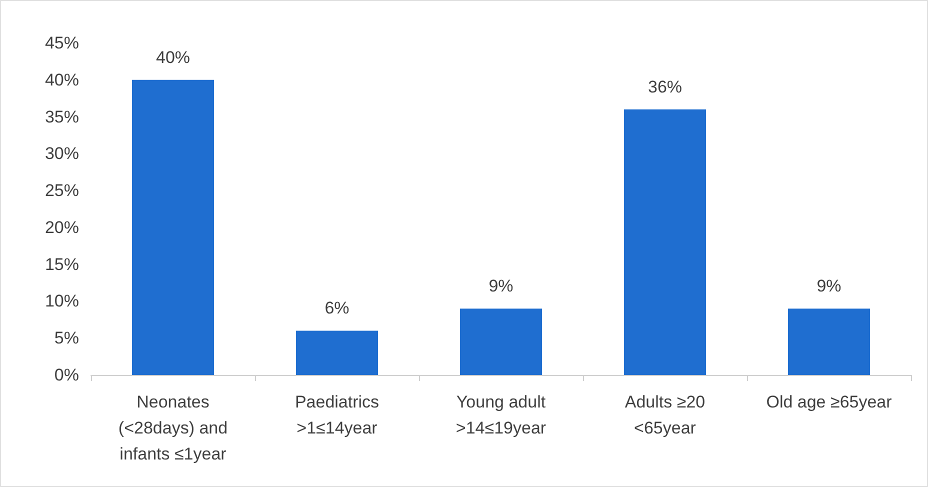 Image resolution: width=928 pixels, height=487 pixels. What do you see at coordinates (61, 116) in the screenshot?
I see `y-tick-label: 35%` at bounding box center [61, 116].